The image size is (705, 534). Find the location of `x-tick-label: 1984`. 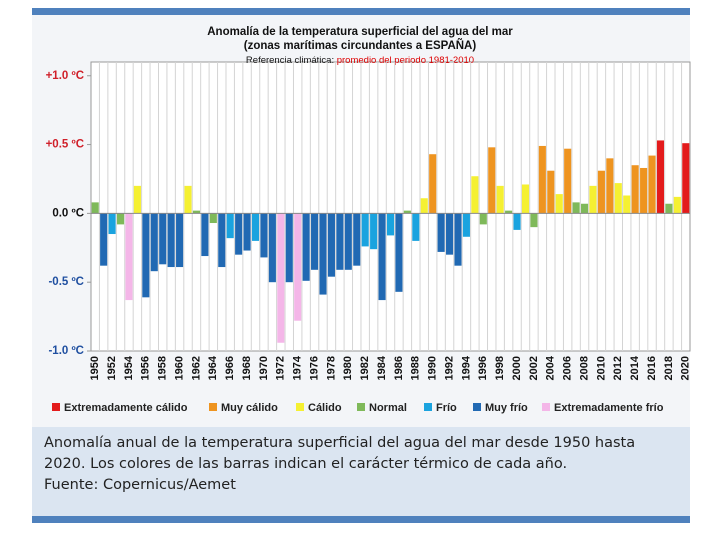

x-tick-label: 1984 is located at coordinates (382, 367).